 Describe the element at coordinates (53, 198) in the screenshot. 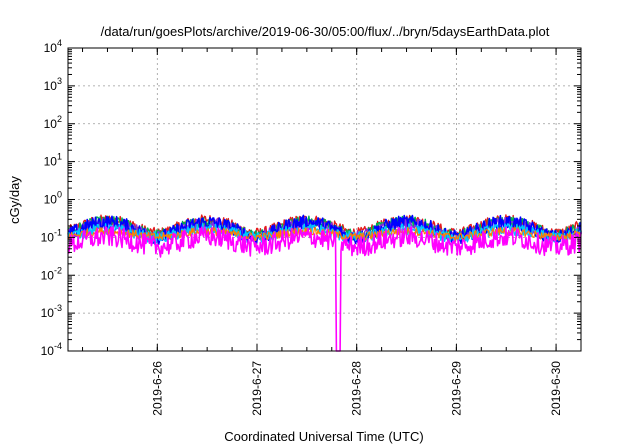

I see `y-tick-label: 10⁰` at that location.